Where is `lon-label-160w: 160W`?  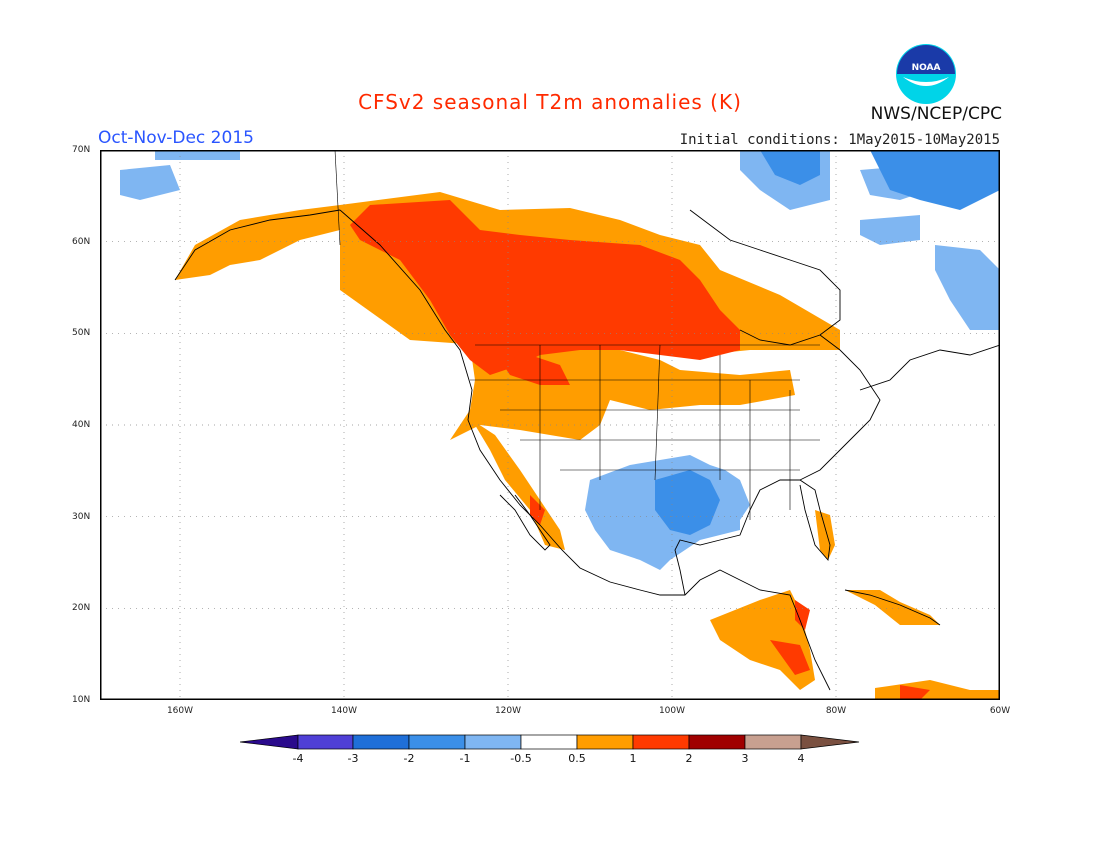
lon-label-160w: 160W is located at coordinates (180, 711).